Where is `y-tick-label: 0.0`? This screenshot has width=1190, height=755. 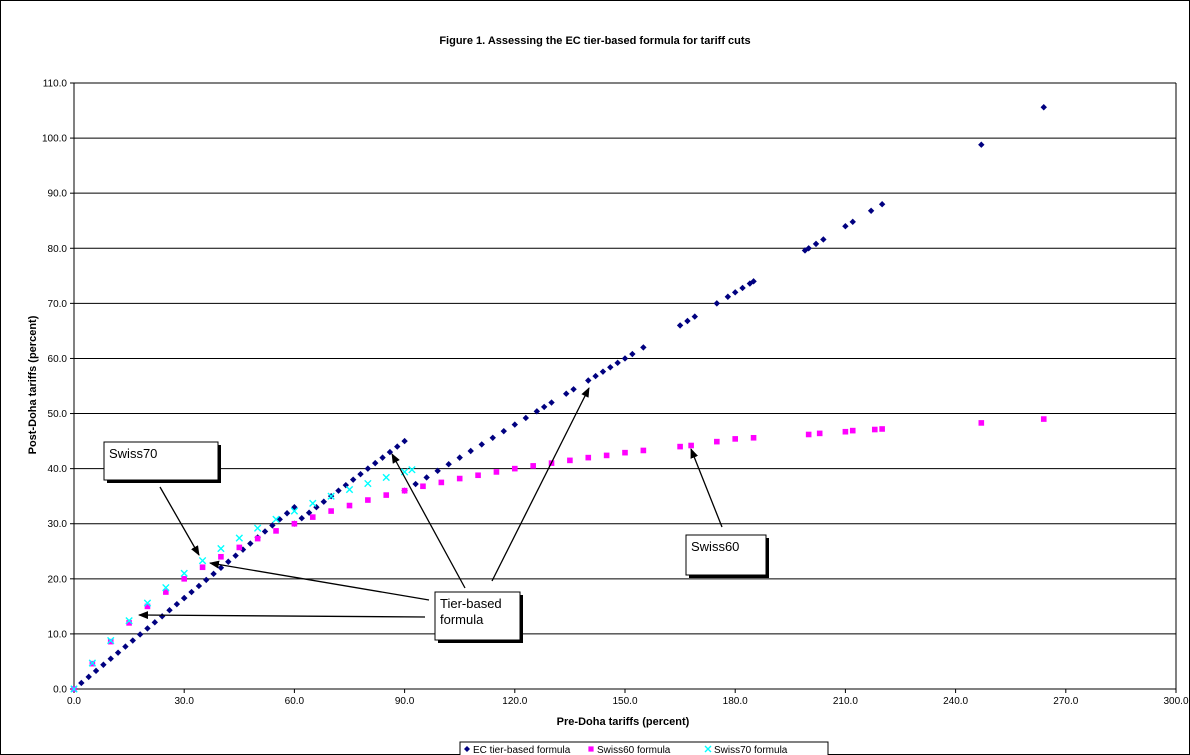 y-tick-label: 0.0 is located at coordinates (60, 690).